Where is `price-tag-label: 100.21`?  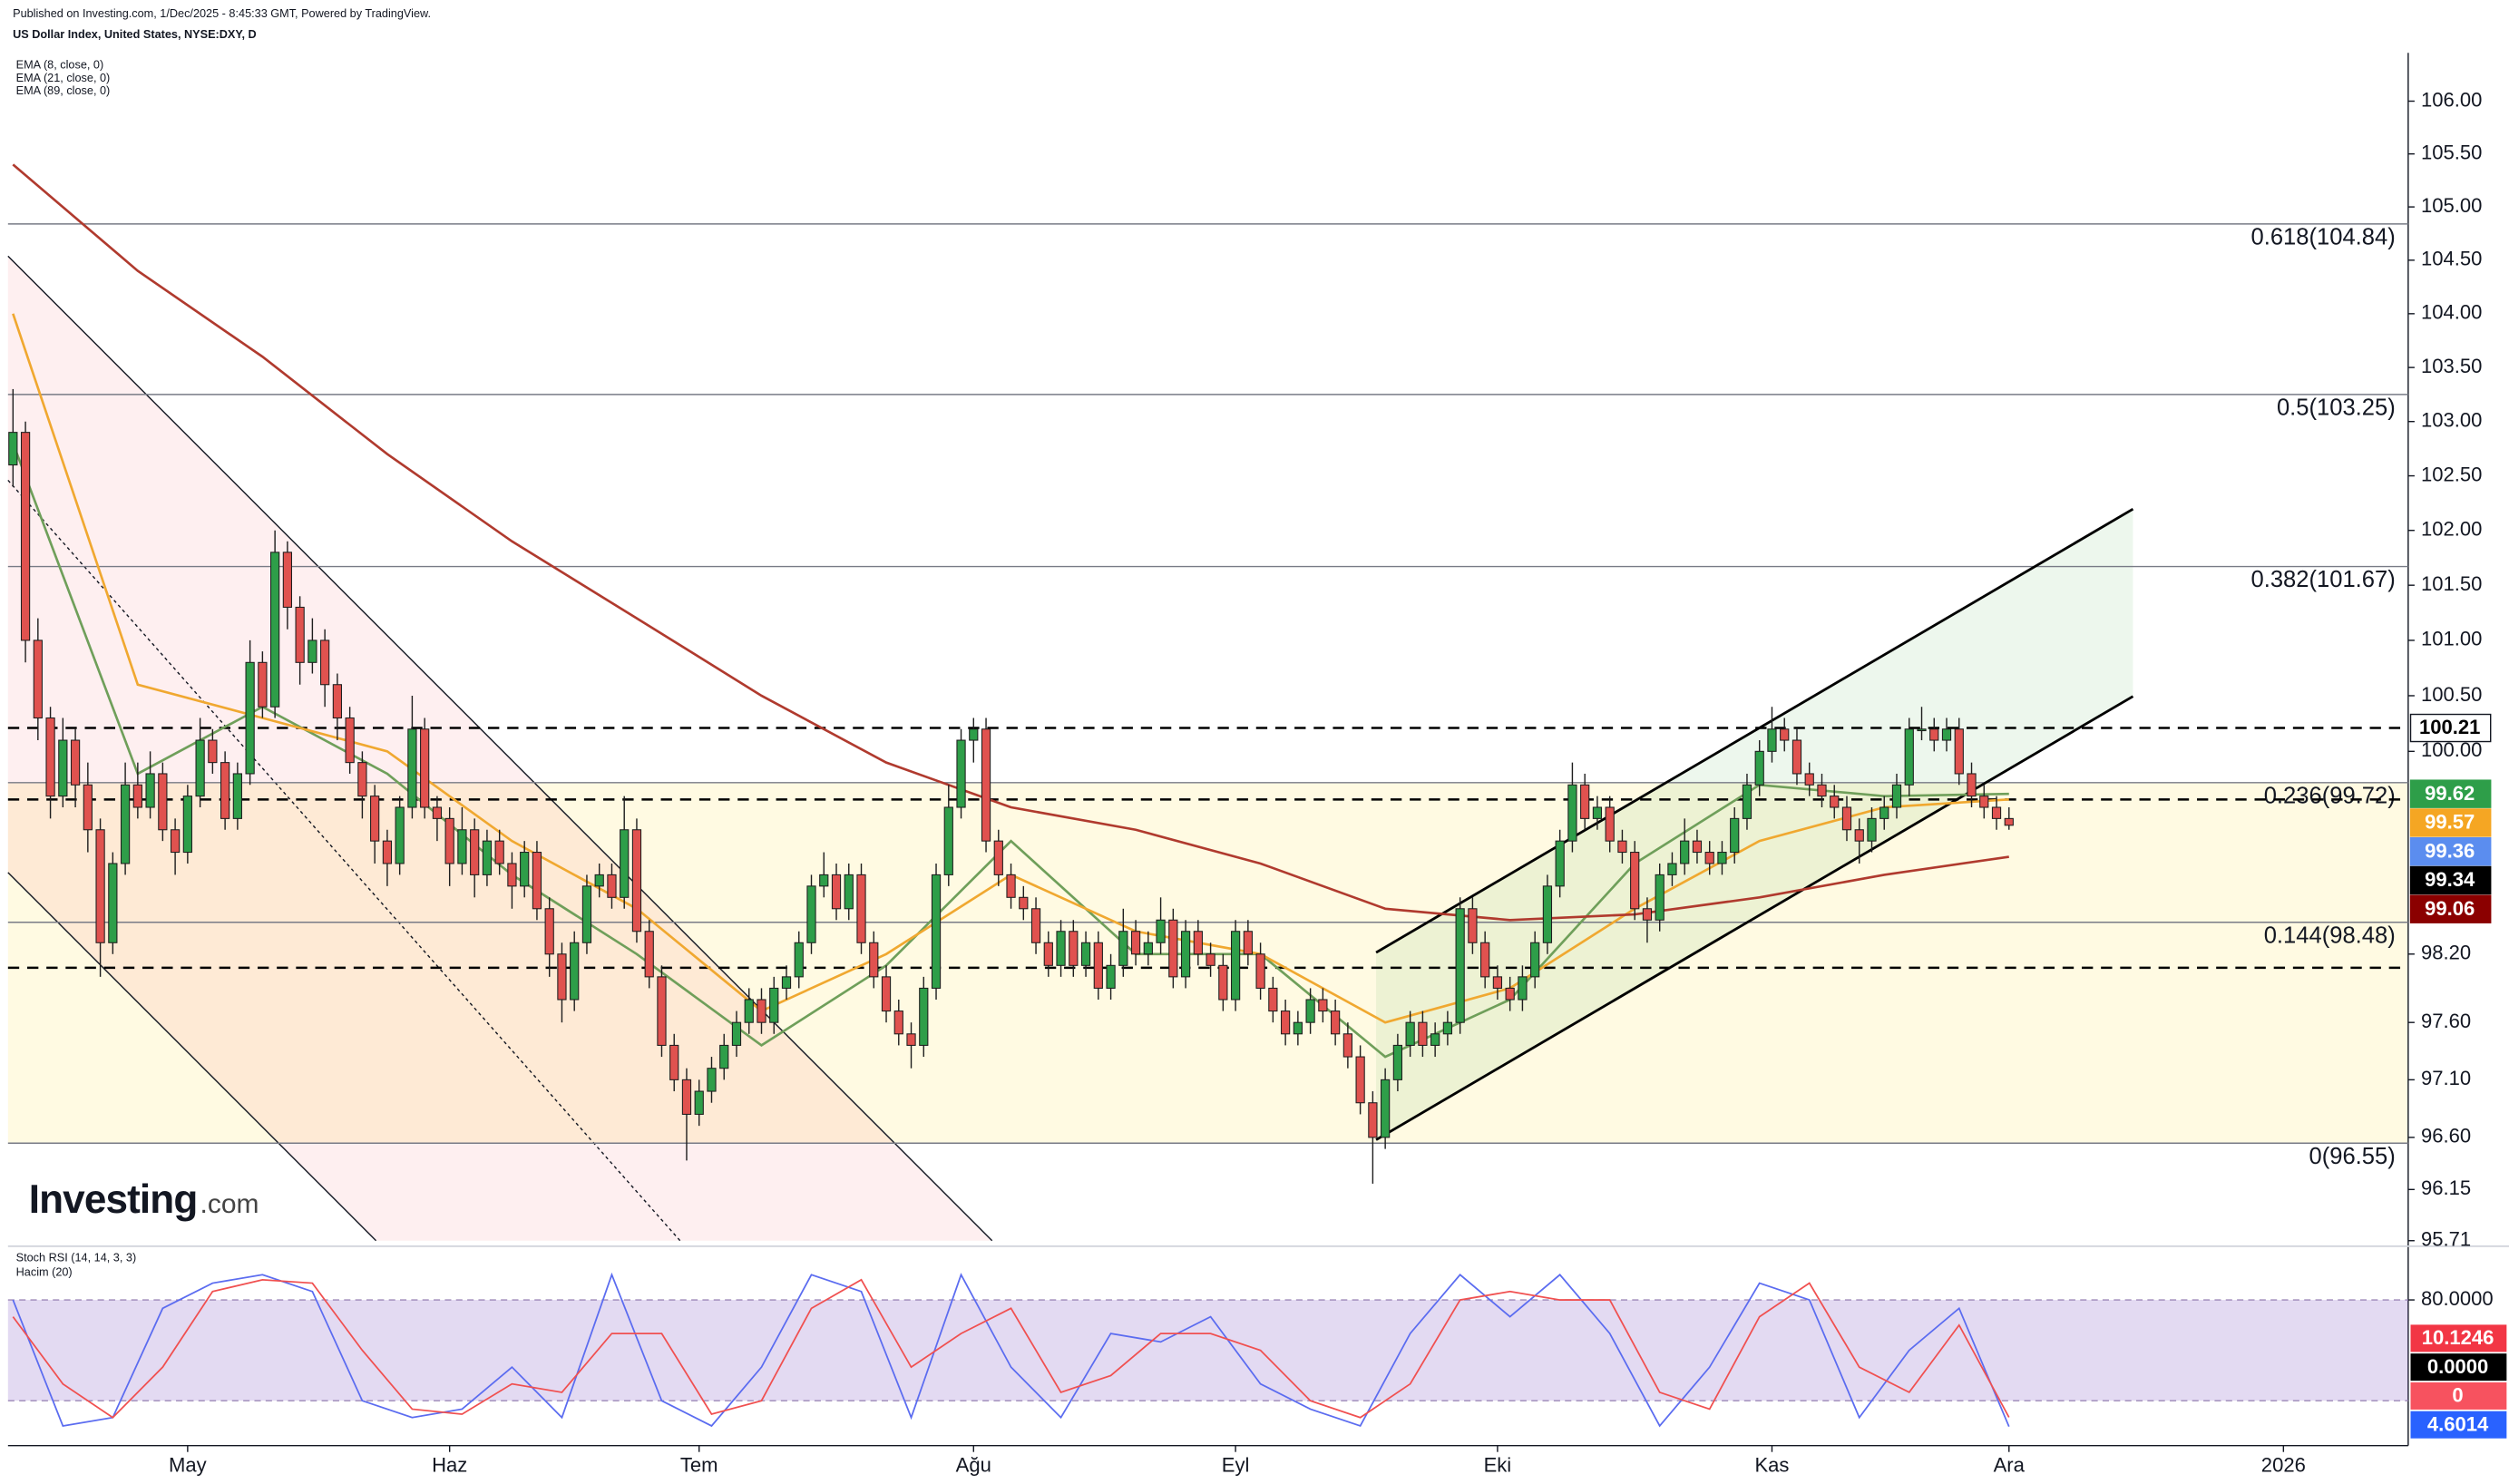 price-tag-label: 100.21 is located at coordinates (2449, 727).